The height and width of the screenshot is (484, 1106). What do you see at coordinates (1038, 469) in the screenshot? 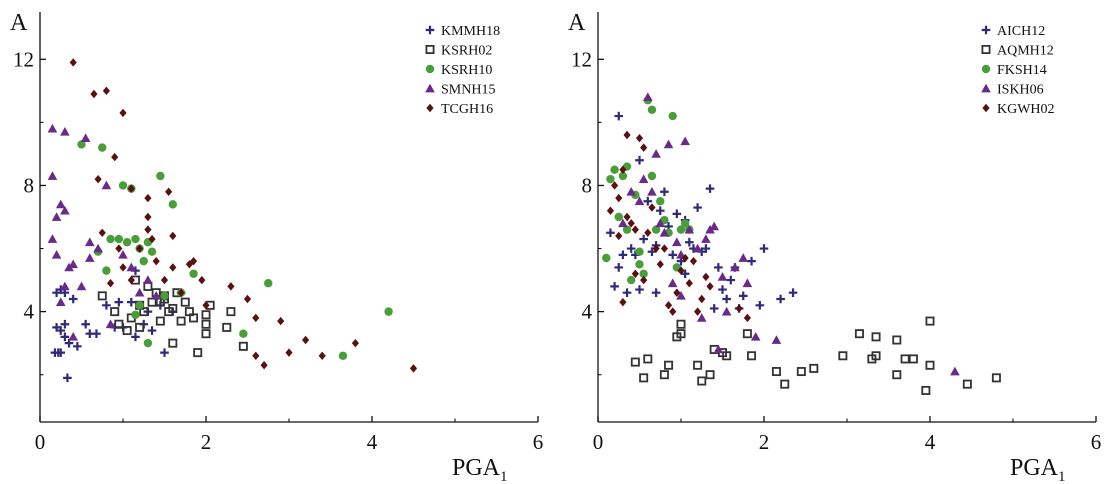
I see `x-axis-label: PGA1` at bounding box center [1038, 469].